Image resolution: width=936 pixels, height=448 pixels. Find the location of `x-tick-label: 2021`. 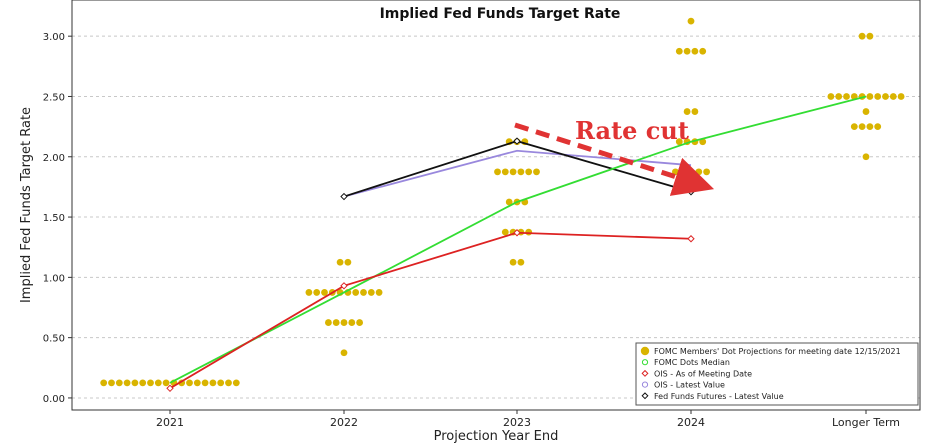

x-tick-label: 2021 is located at coordinates (170, 422).